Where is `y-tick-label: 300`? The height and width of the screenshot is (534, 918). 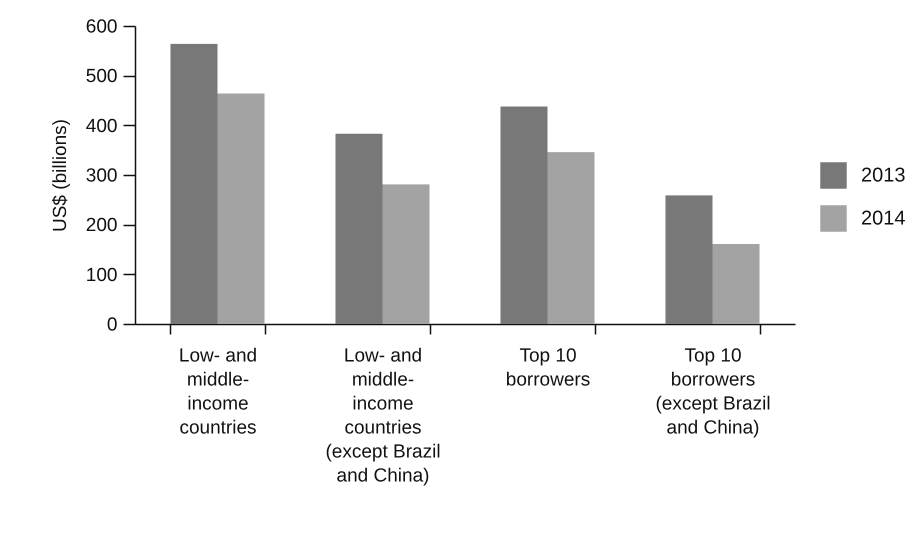
y-tick-label: 300 is located at coordinates (102, 176).